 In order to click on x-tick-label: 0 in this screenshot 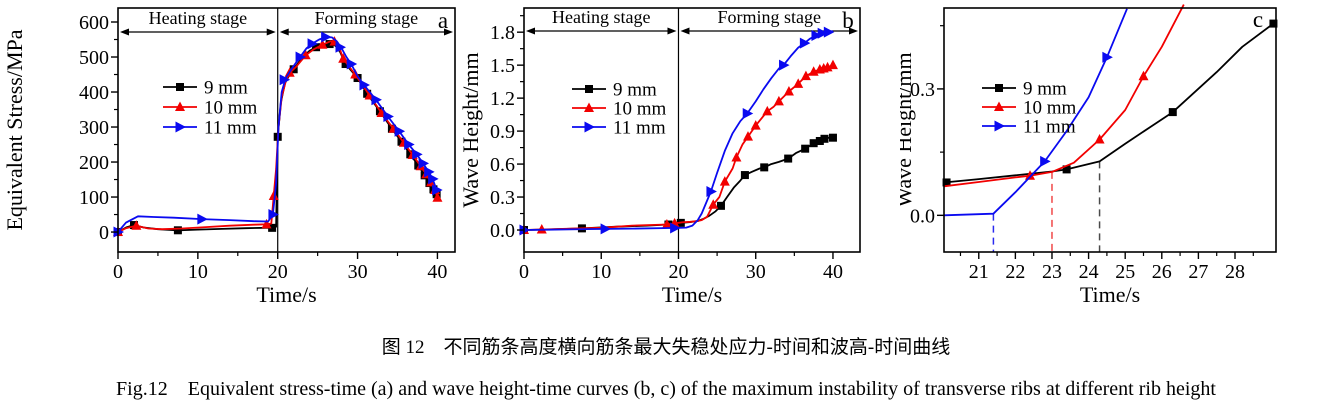, I will do `click(524, 272)`.